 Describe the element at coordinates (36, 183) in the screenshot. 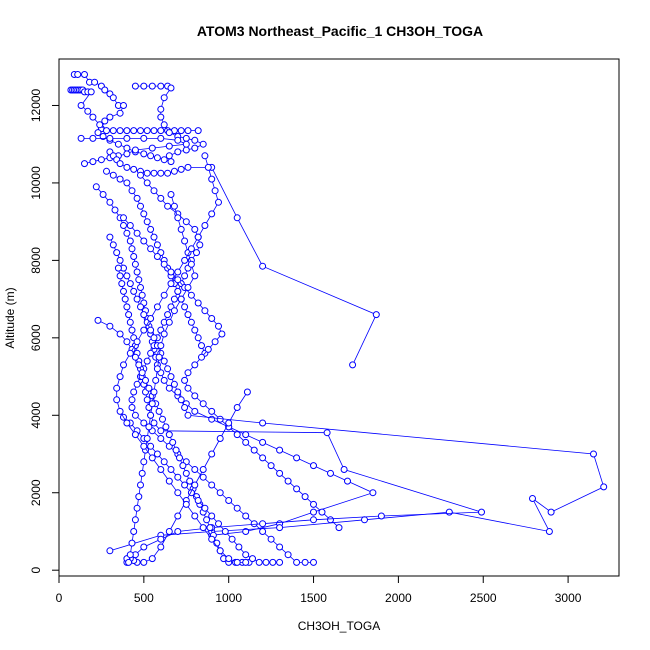

I see `y-tick-label: 10000` at that location.